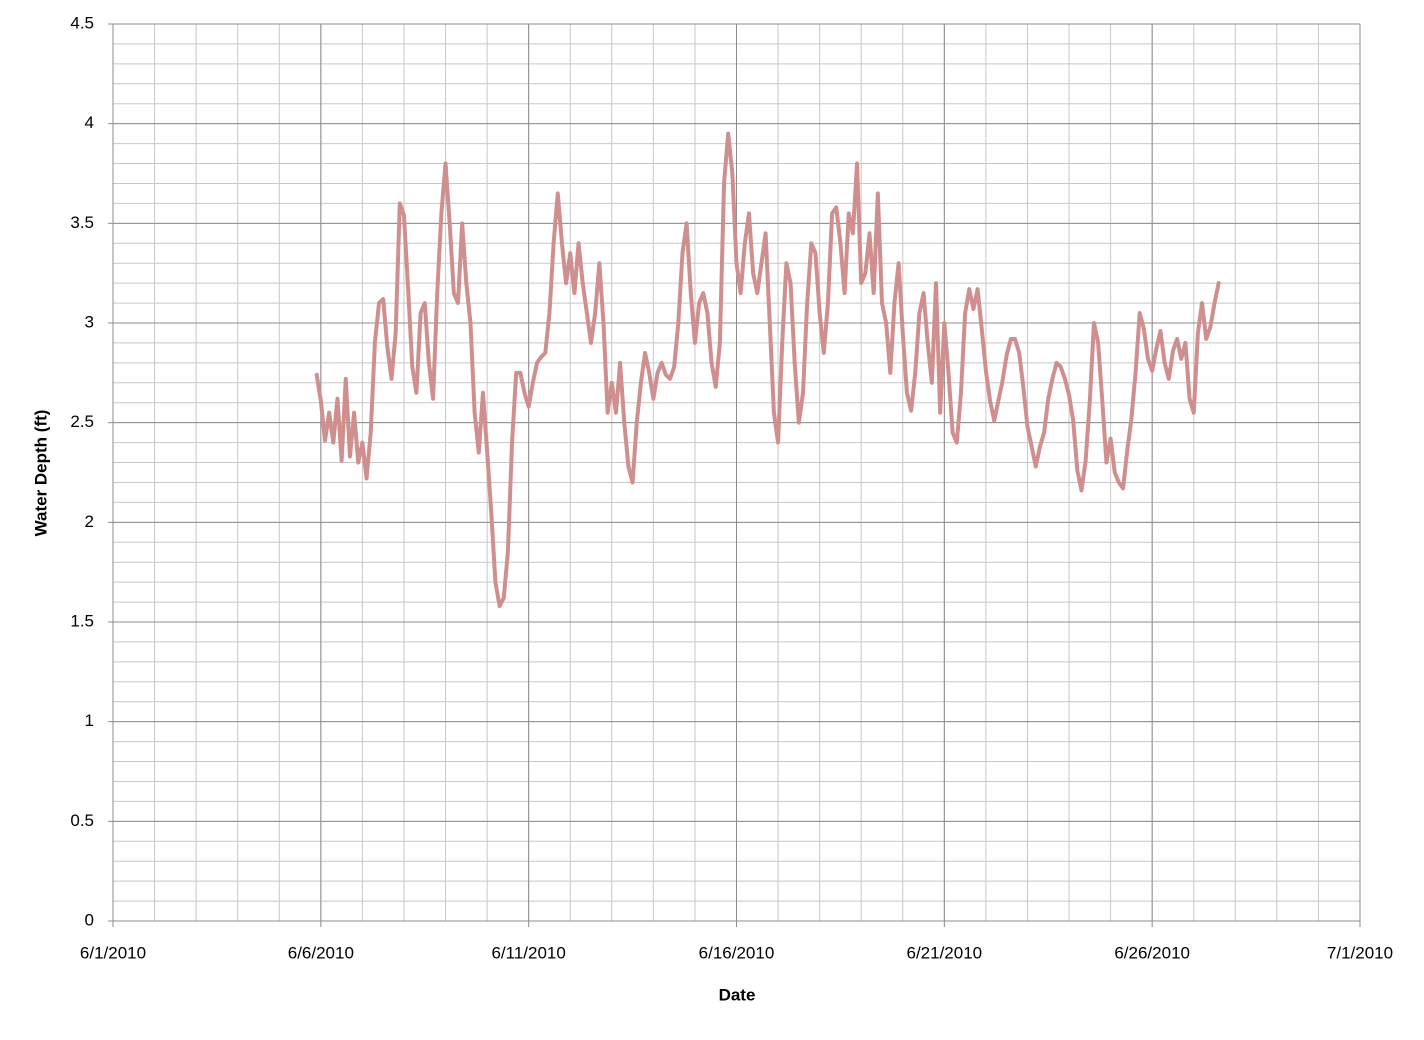 The image size is (1424, 1040). Describe the element at coordinates (40, 473) in the screenshot. I see `y-axis-label: Water Depth (ft)` at that location.